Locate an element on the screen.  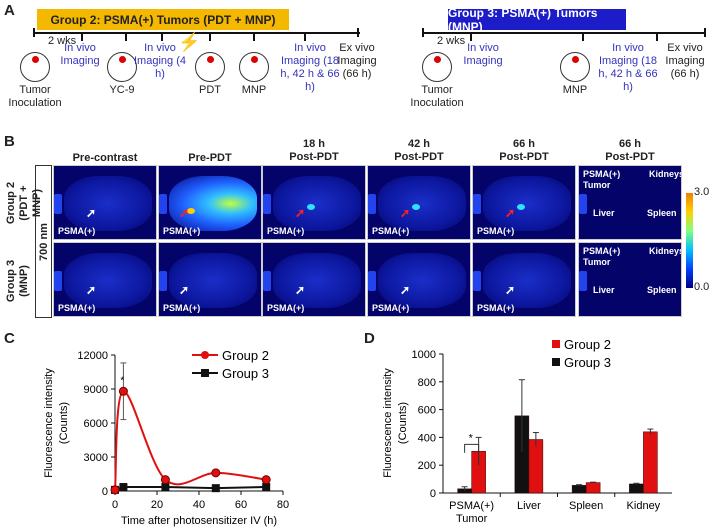
y-tick-label: 6000 is located at coordinates (96, 424).